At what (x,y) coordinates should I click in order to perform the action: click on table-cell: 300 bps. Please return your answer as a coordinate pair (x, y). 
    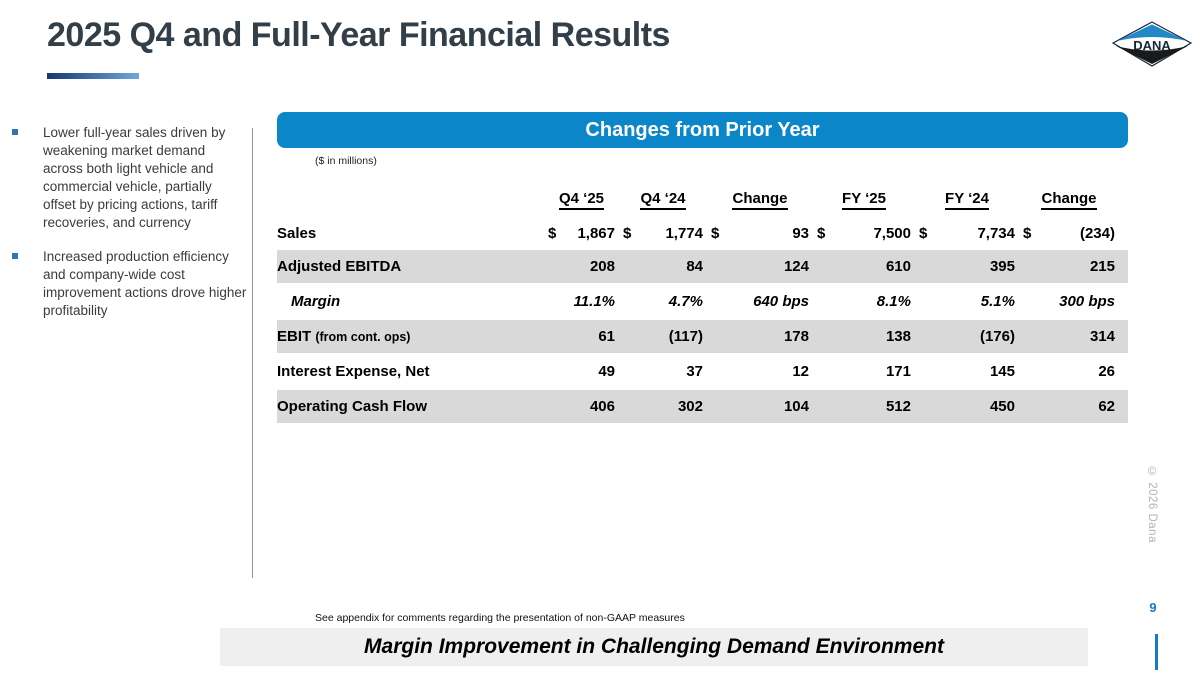
    Looking at the image, I should click on (1087, 301).